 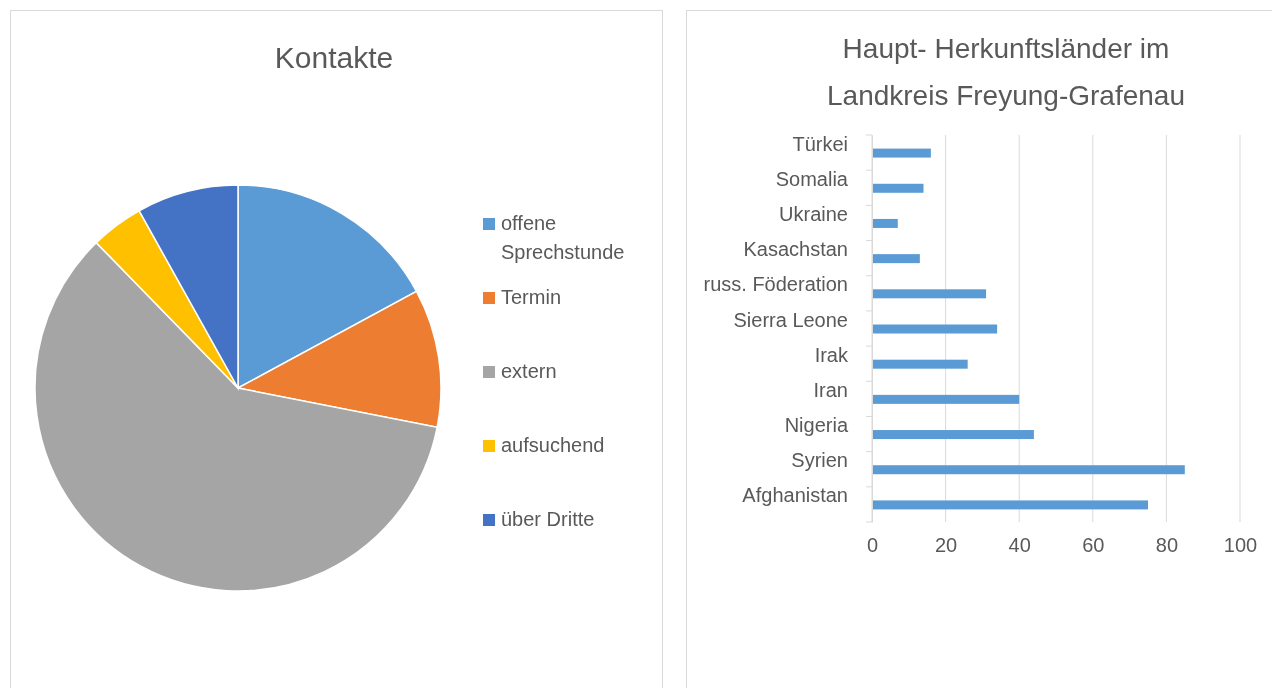 I want to click on y-tick-label: Iran, so click(x=830, y=389).